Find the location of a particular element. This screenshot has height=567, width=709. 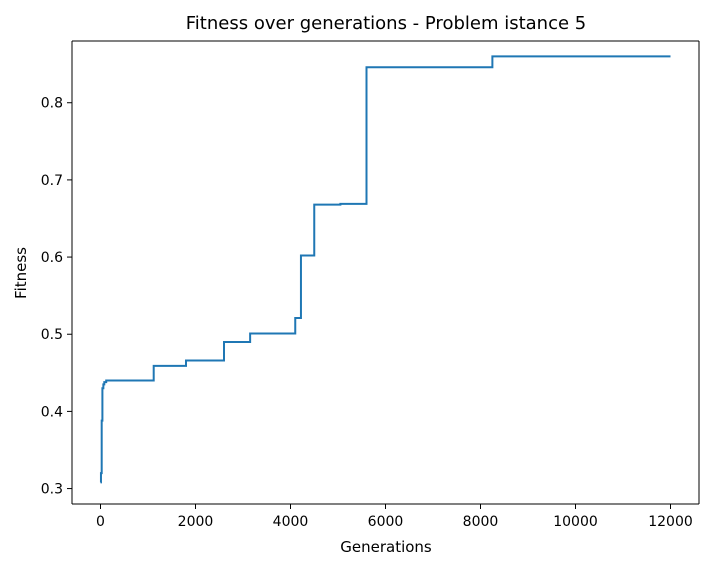

y-axis-label: Fitness is located at coordinates (21, 273).